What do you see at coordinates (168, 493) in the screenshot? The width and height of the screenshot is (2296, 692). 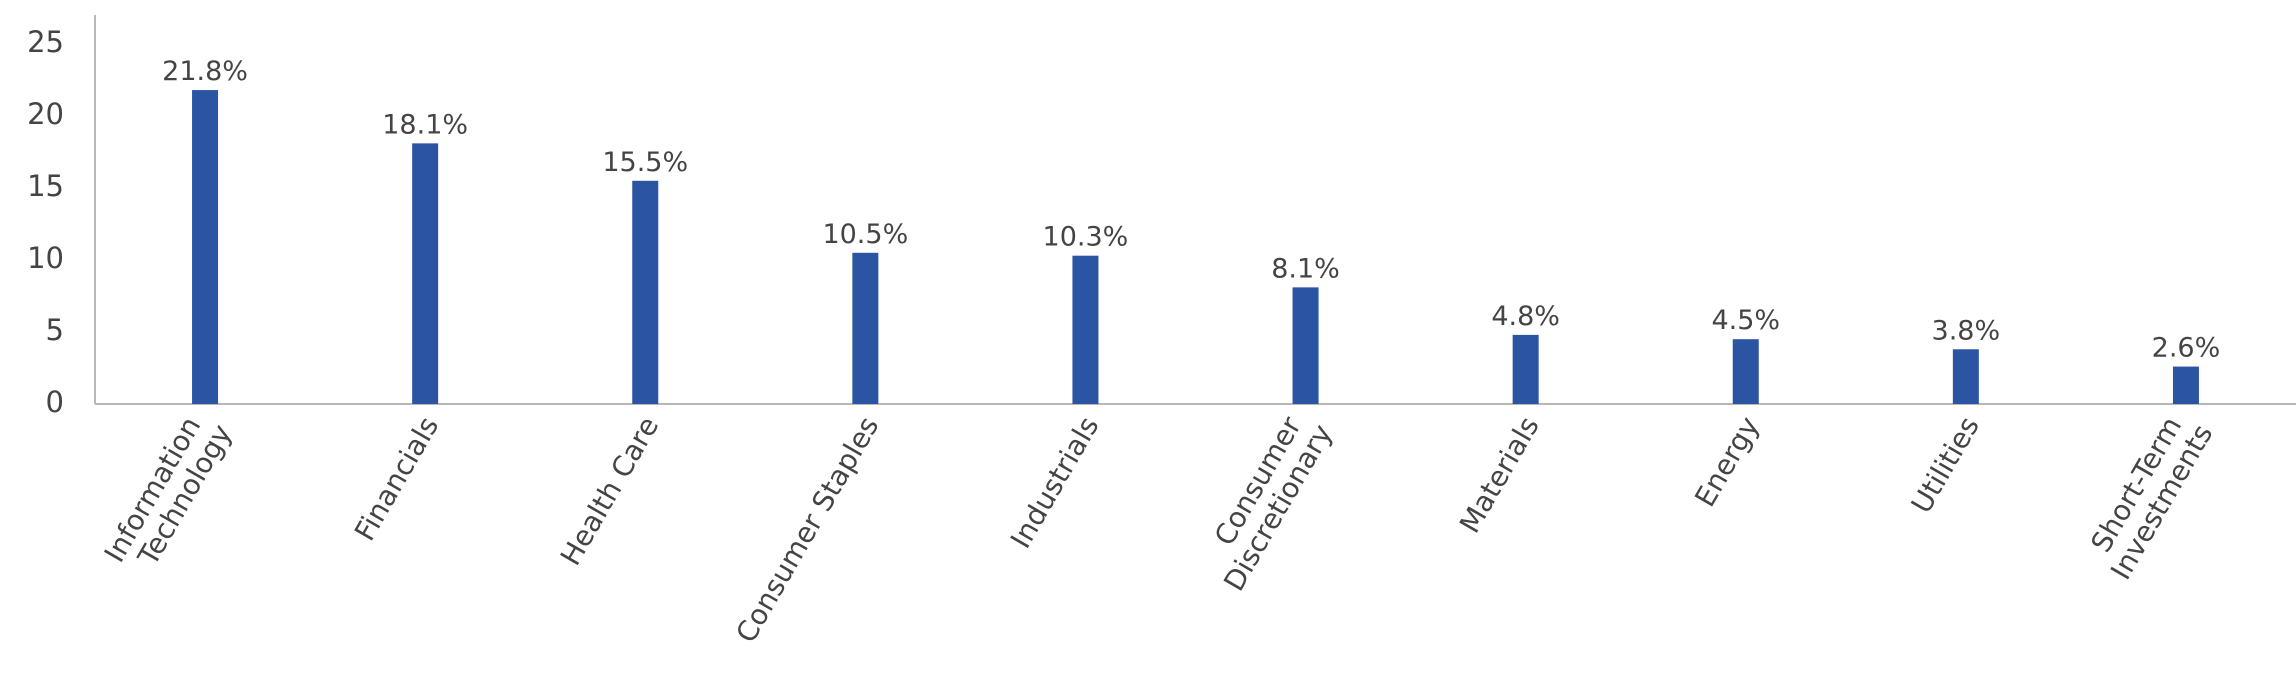 I see `x-tick-label: Information Technology` at bounding box center [168, 493].